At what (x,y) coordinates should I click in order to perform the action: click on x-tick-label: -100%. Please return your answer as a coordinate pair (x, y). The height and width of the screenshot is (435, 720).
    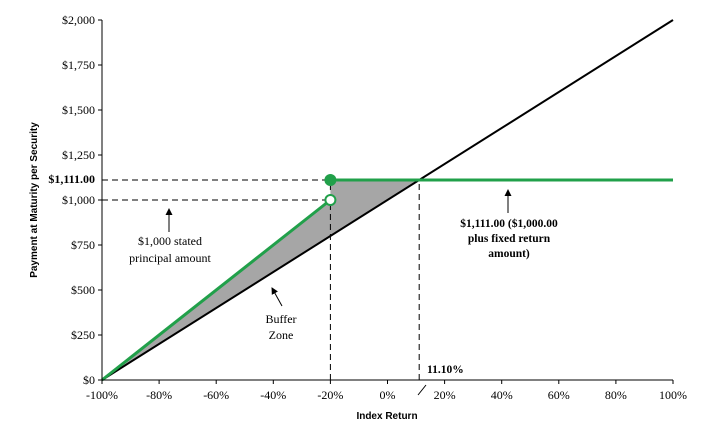
    Looking at the image, I should click on (102, 395).